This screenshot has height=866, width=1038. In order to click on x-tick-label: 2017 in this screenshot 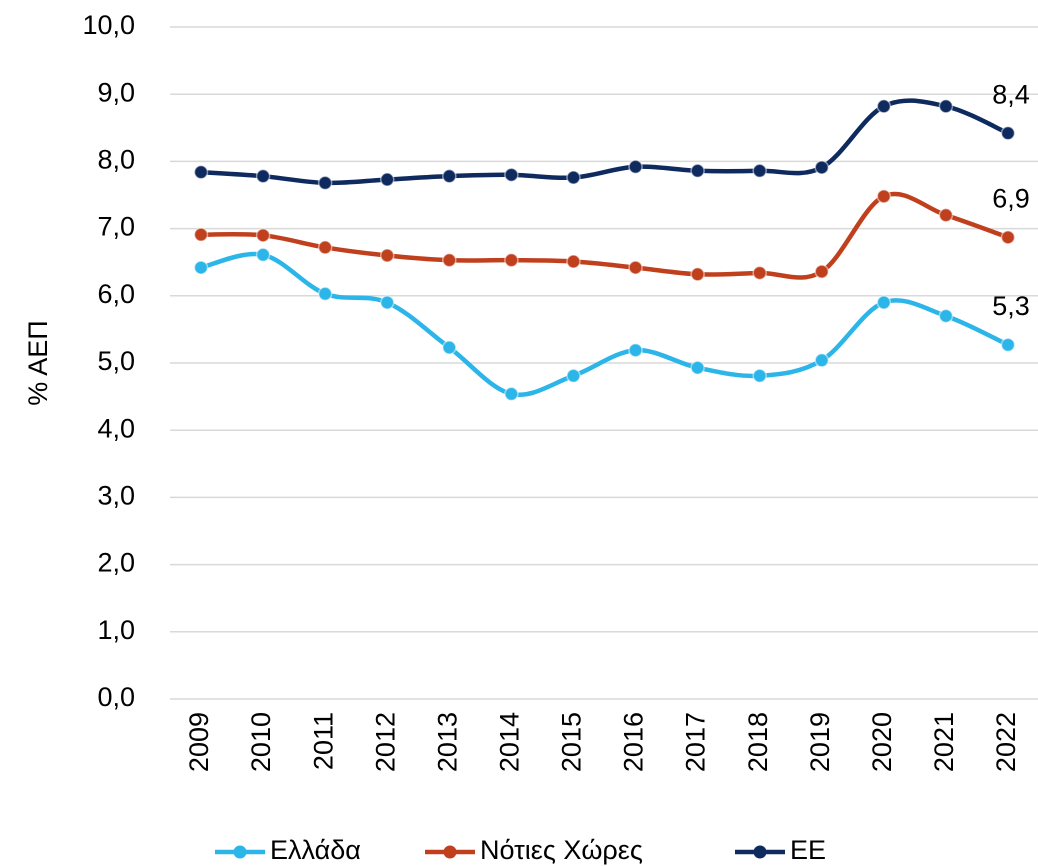, I will do `click(696, 742)`.